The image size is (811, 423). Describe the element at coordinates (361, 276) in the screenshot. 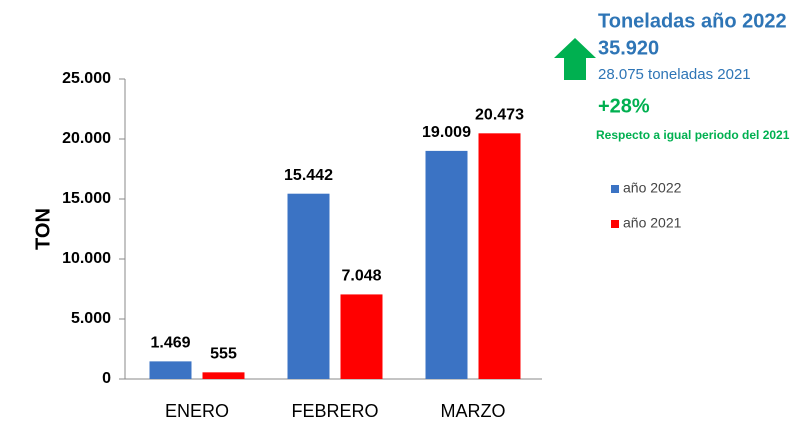

I see `value-label: 7.048` at that location.